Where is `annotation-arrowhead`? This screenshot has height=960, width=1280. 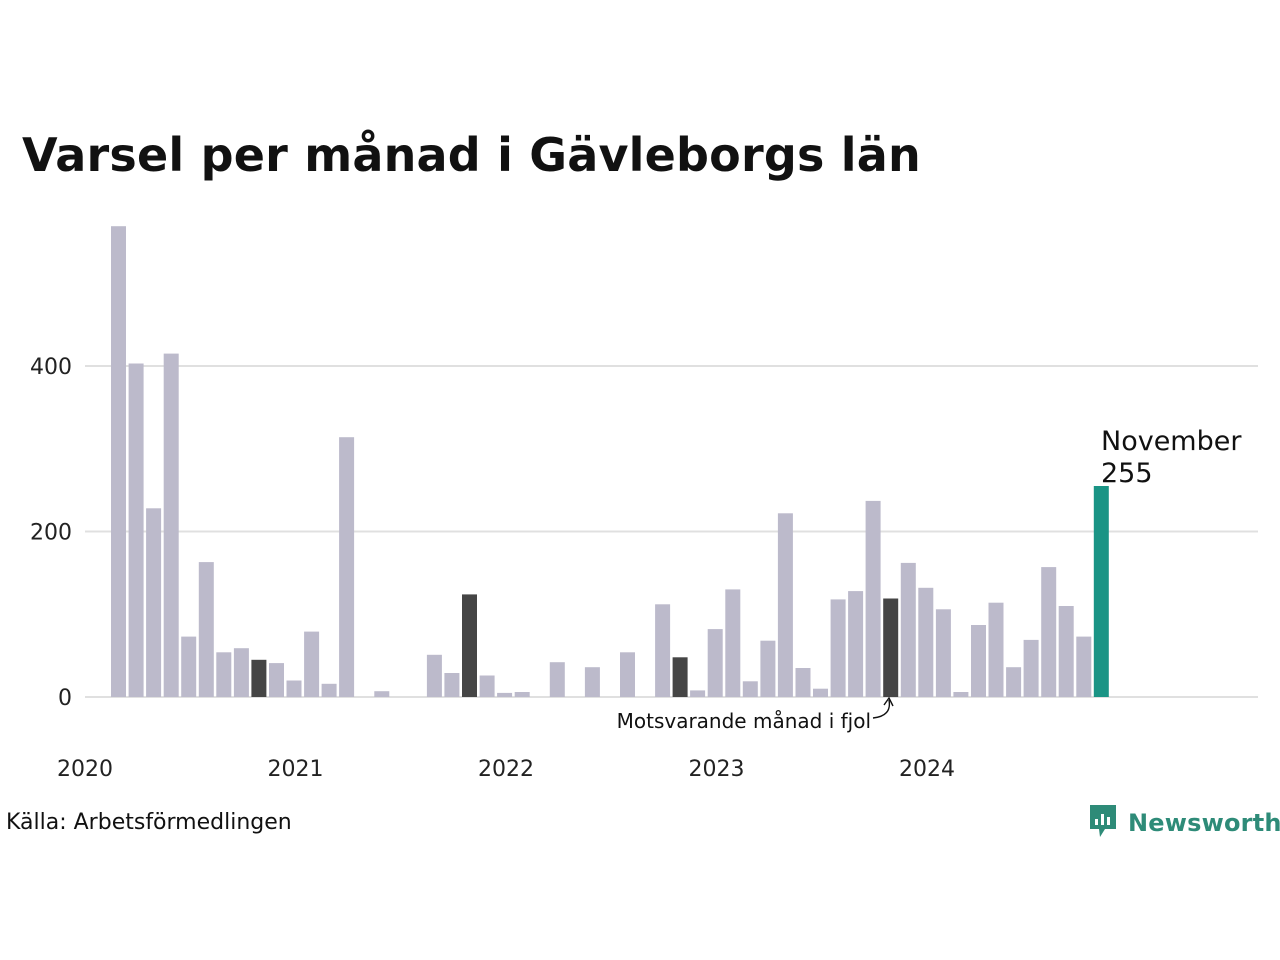
annotation-arrowhead is located at coordinates (888, 701).